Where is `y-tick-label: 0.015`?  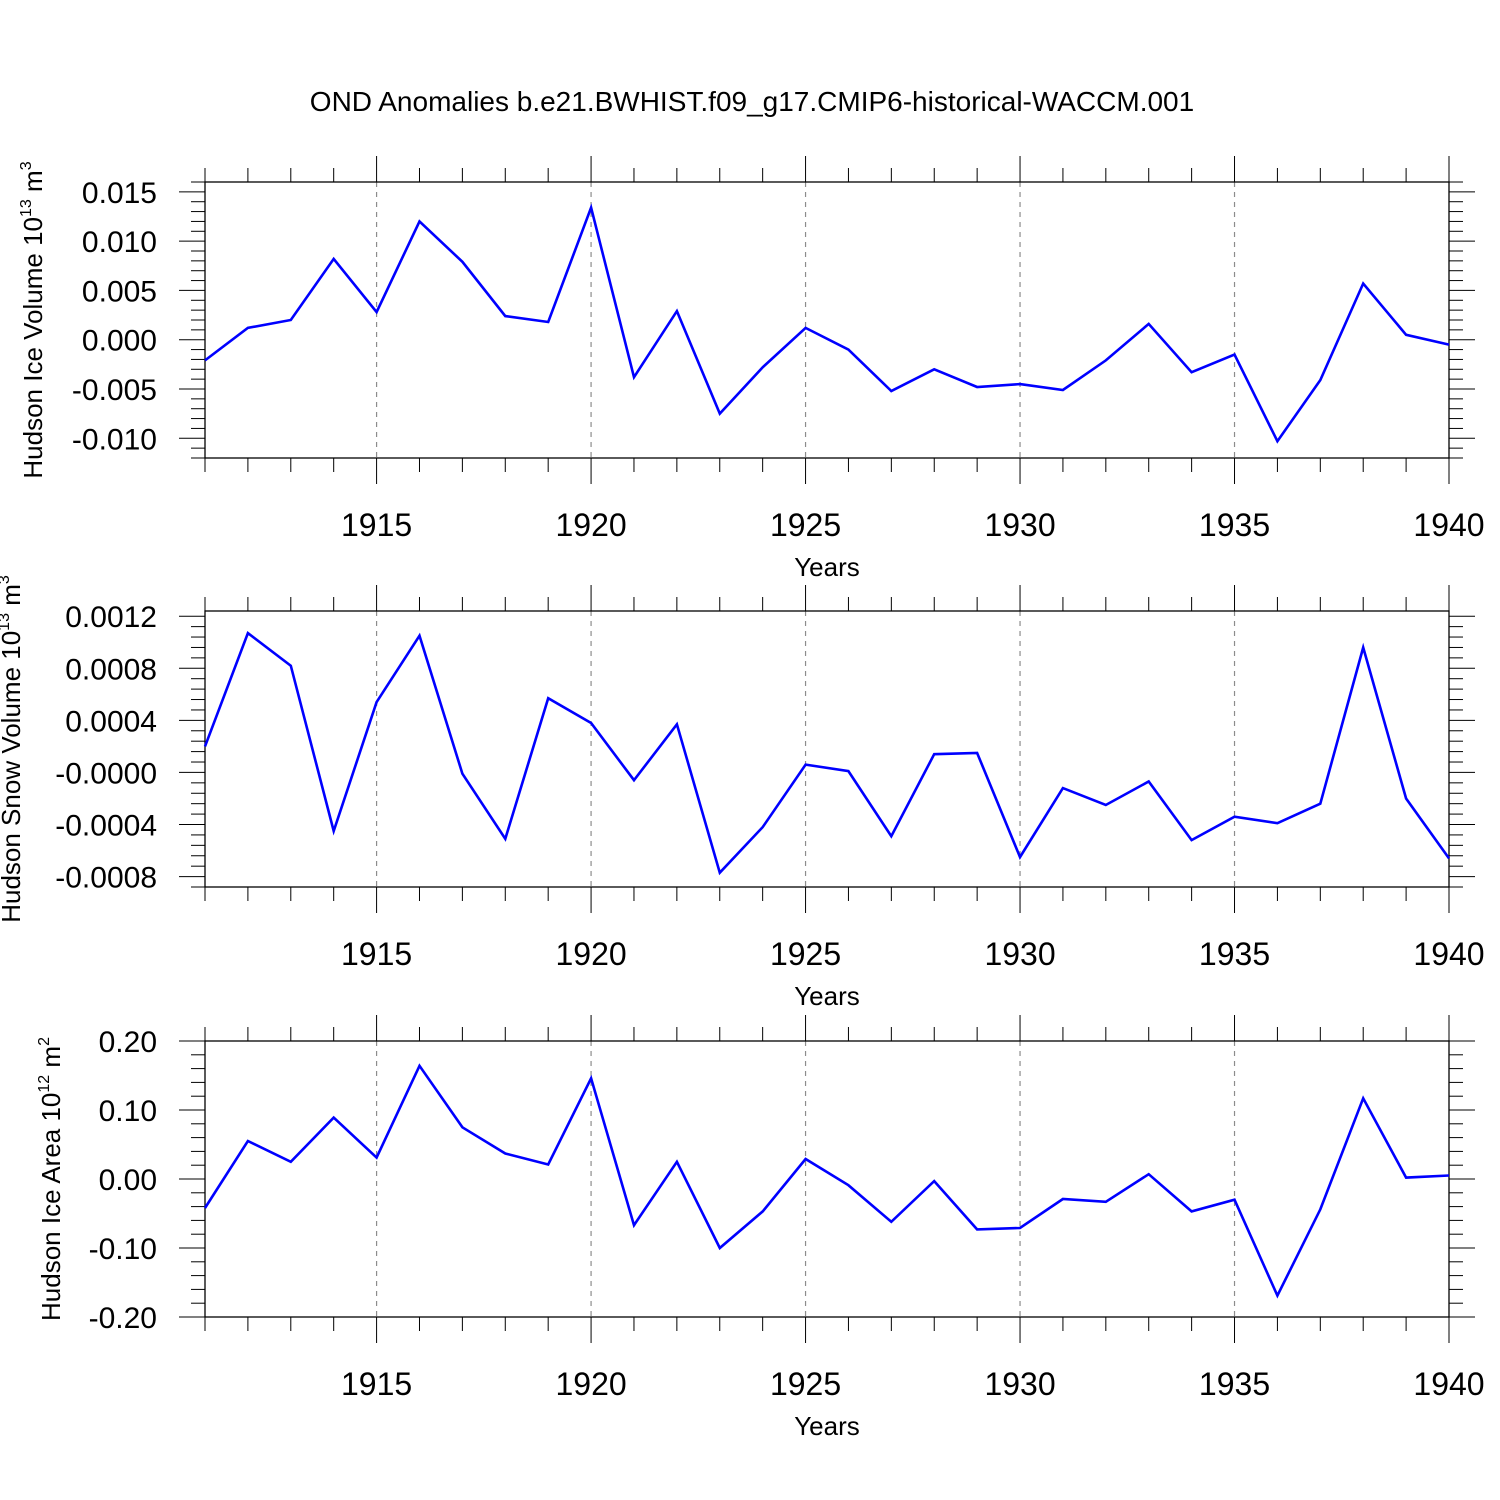
y-tick-label: 0.015 is located at coordinates (119, 193).